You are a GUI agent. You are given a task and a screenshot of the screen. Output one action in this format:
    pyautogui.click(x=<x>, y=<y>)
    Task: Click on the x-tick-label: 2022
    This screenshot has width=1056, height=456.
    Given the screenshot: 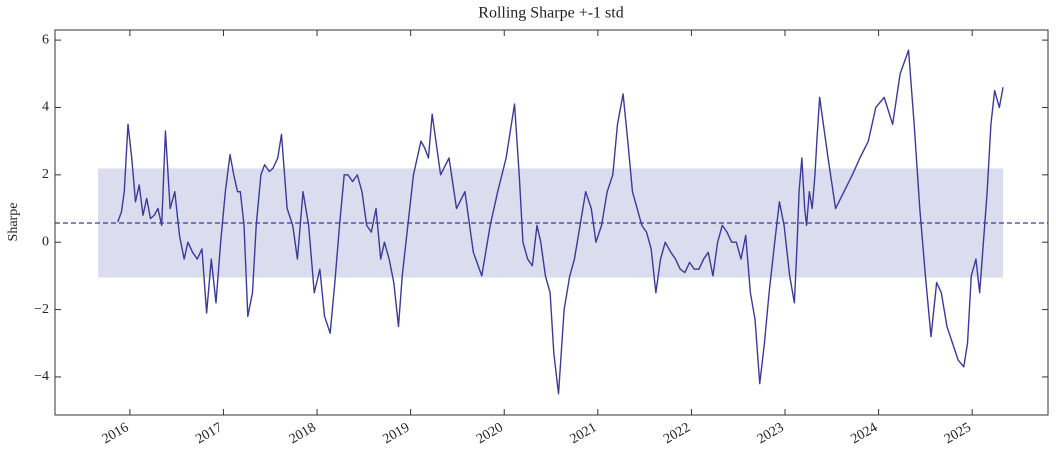 What is the action you would take?
    pyautogui.click(x=677, y=433)
    